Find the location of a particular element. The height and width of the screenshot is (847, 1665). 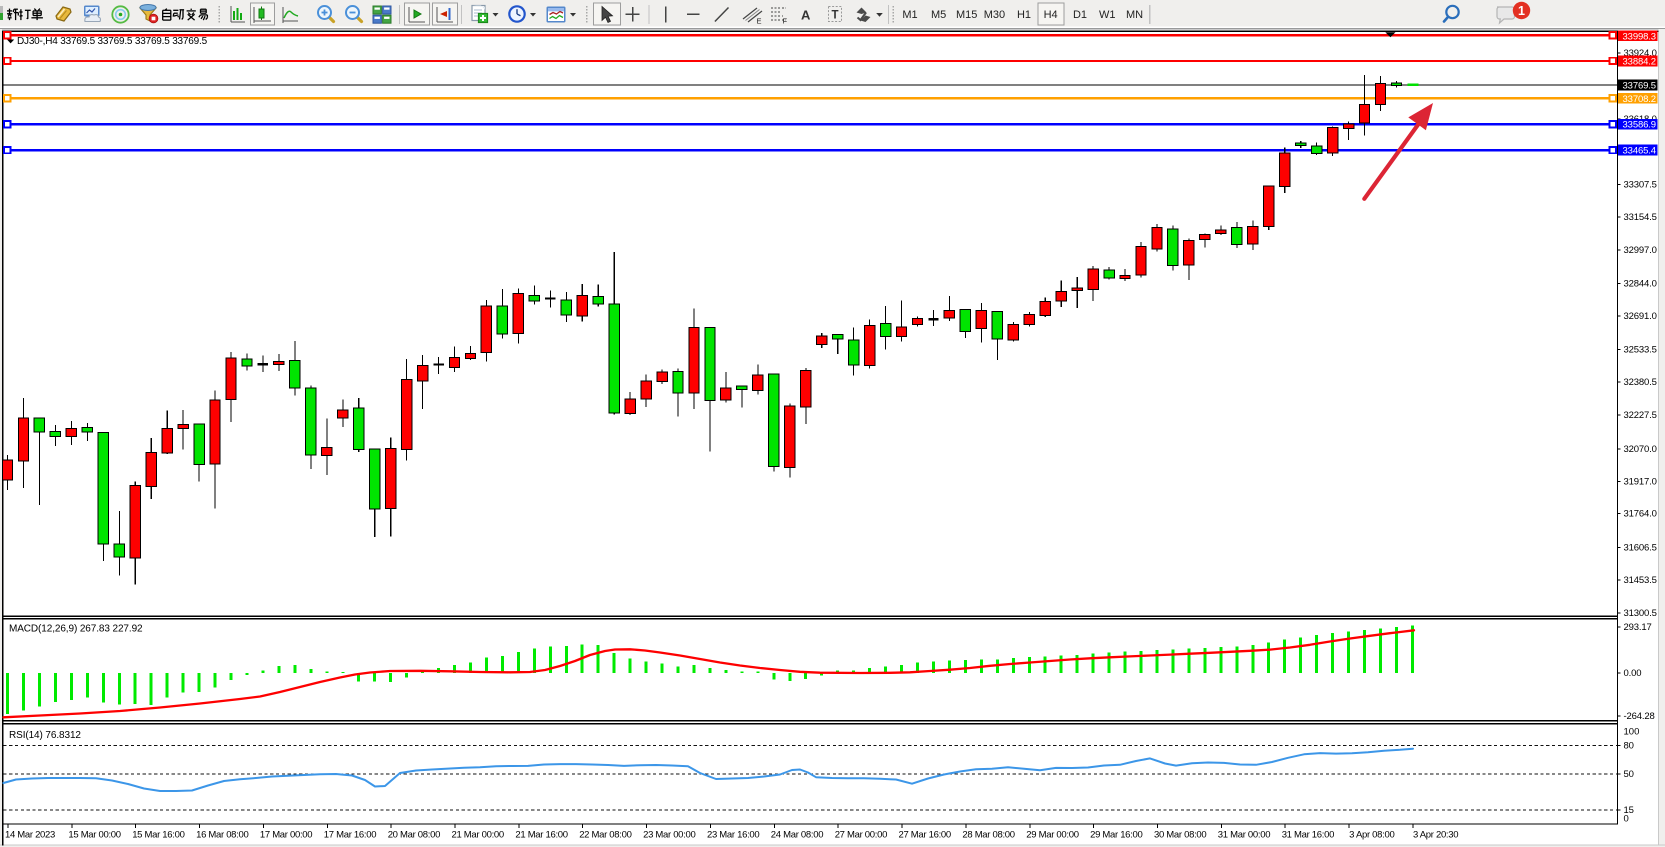

svg-text: 33769.5 is located at coordinates (1639, 85).